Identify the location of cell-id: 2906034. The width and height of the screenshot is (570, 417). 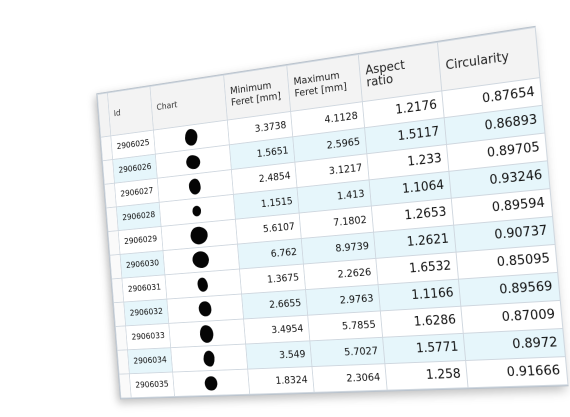
(149, 361).